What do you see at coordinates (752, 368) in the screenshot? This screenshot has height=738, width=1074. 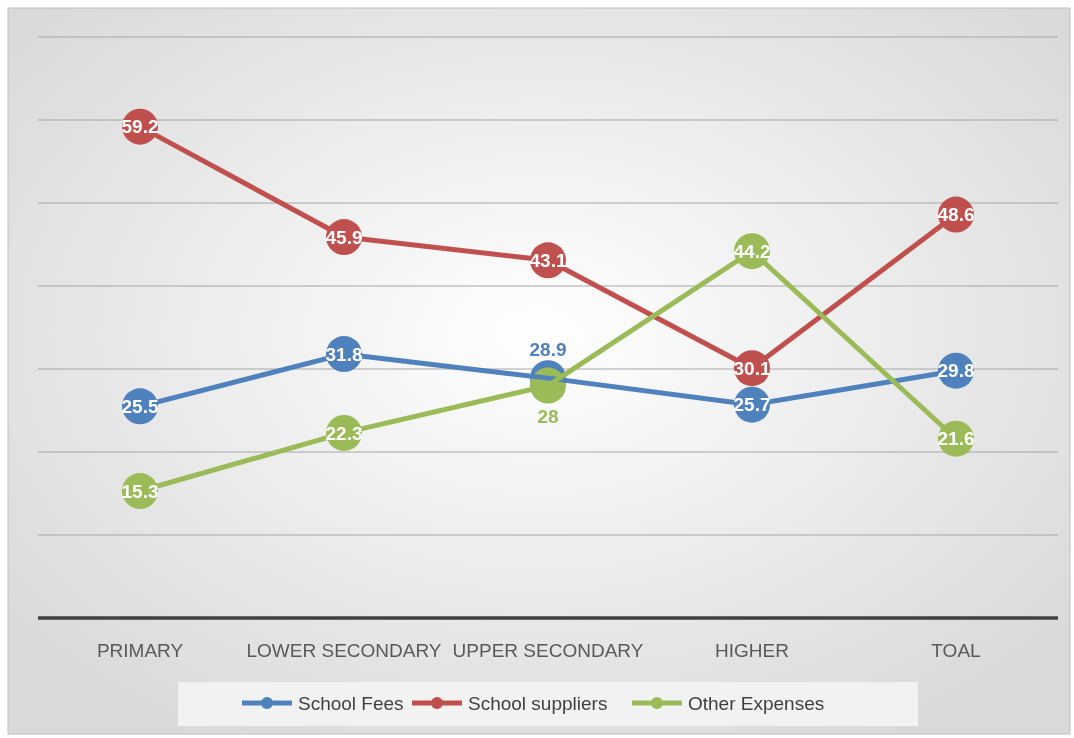 I see `data-label: 30.1` at bounding box center [752, 368].